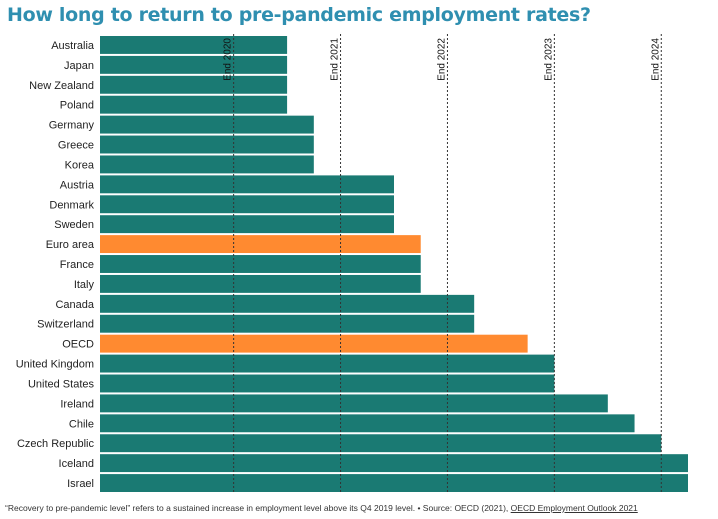  Describe the element at coordinates (287, 323) in the screenshot. I see `bar-switzerland` at that location.